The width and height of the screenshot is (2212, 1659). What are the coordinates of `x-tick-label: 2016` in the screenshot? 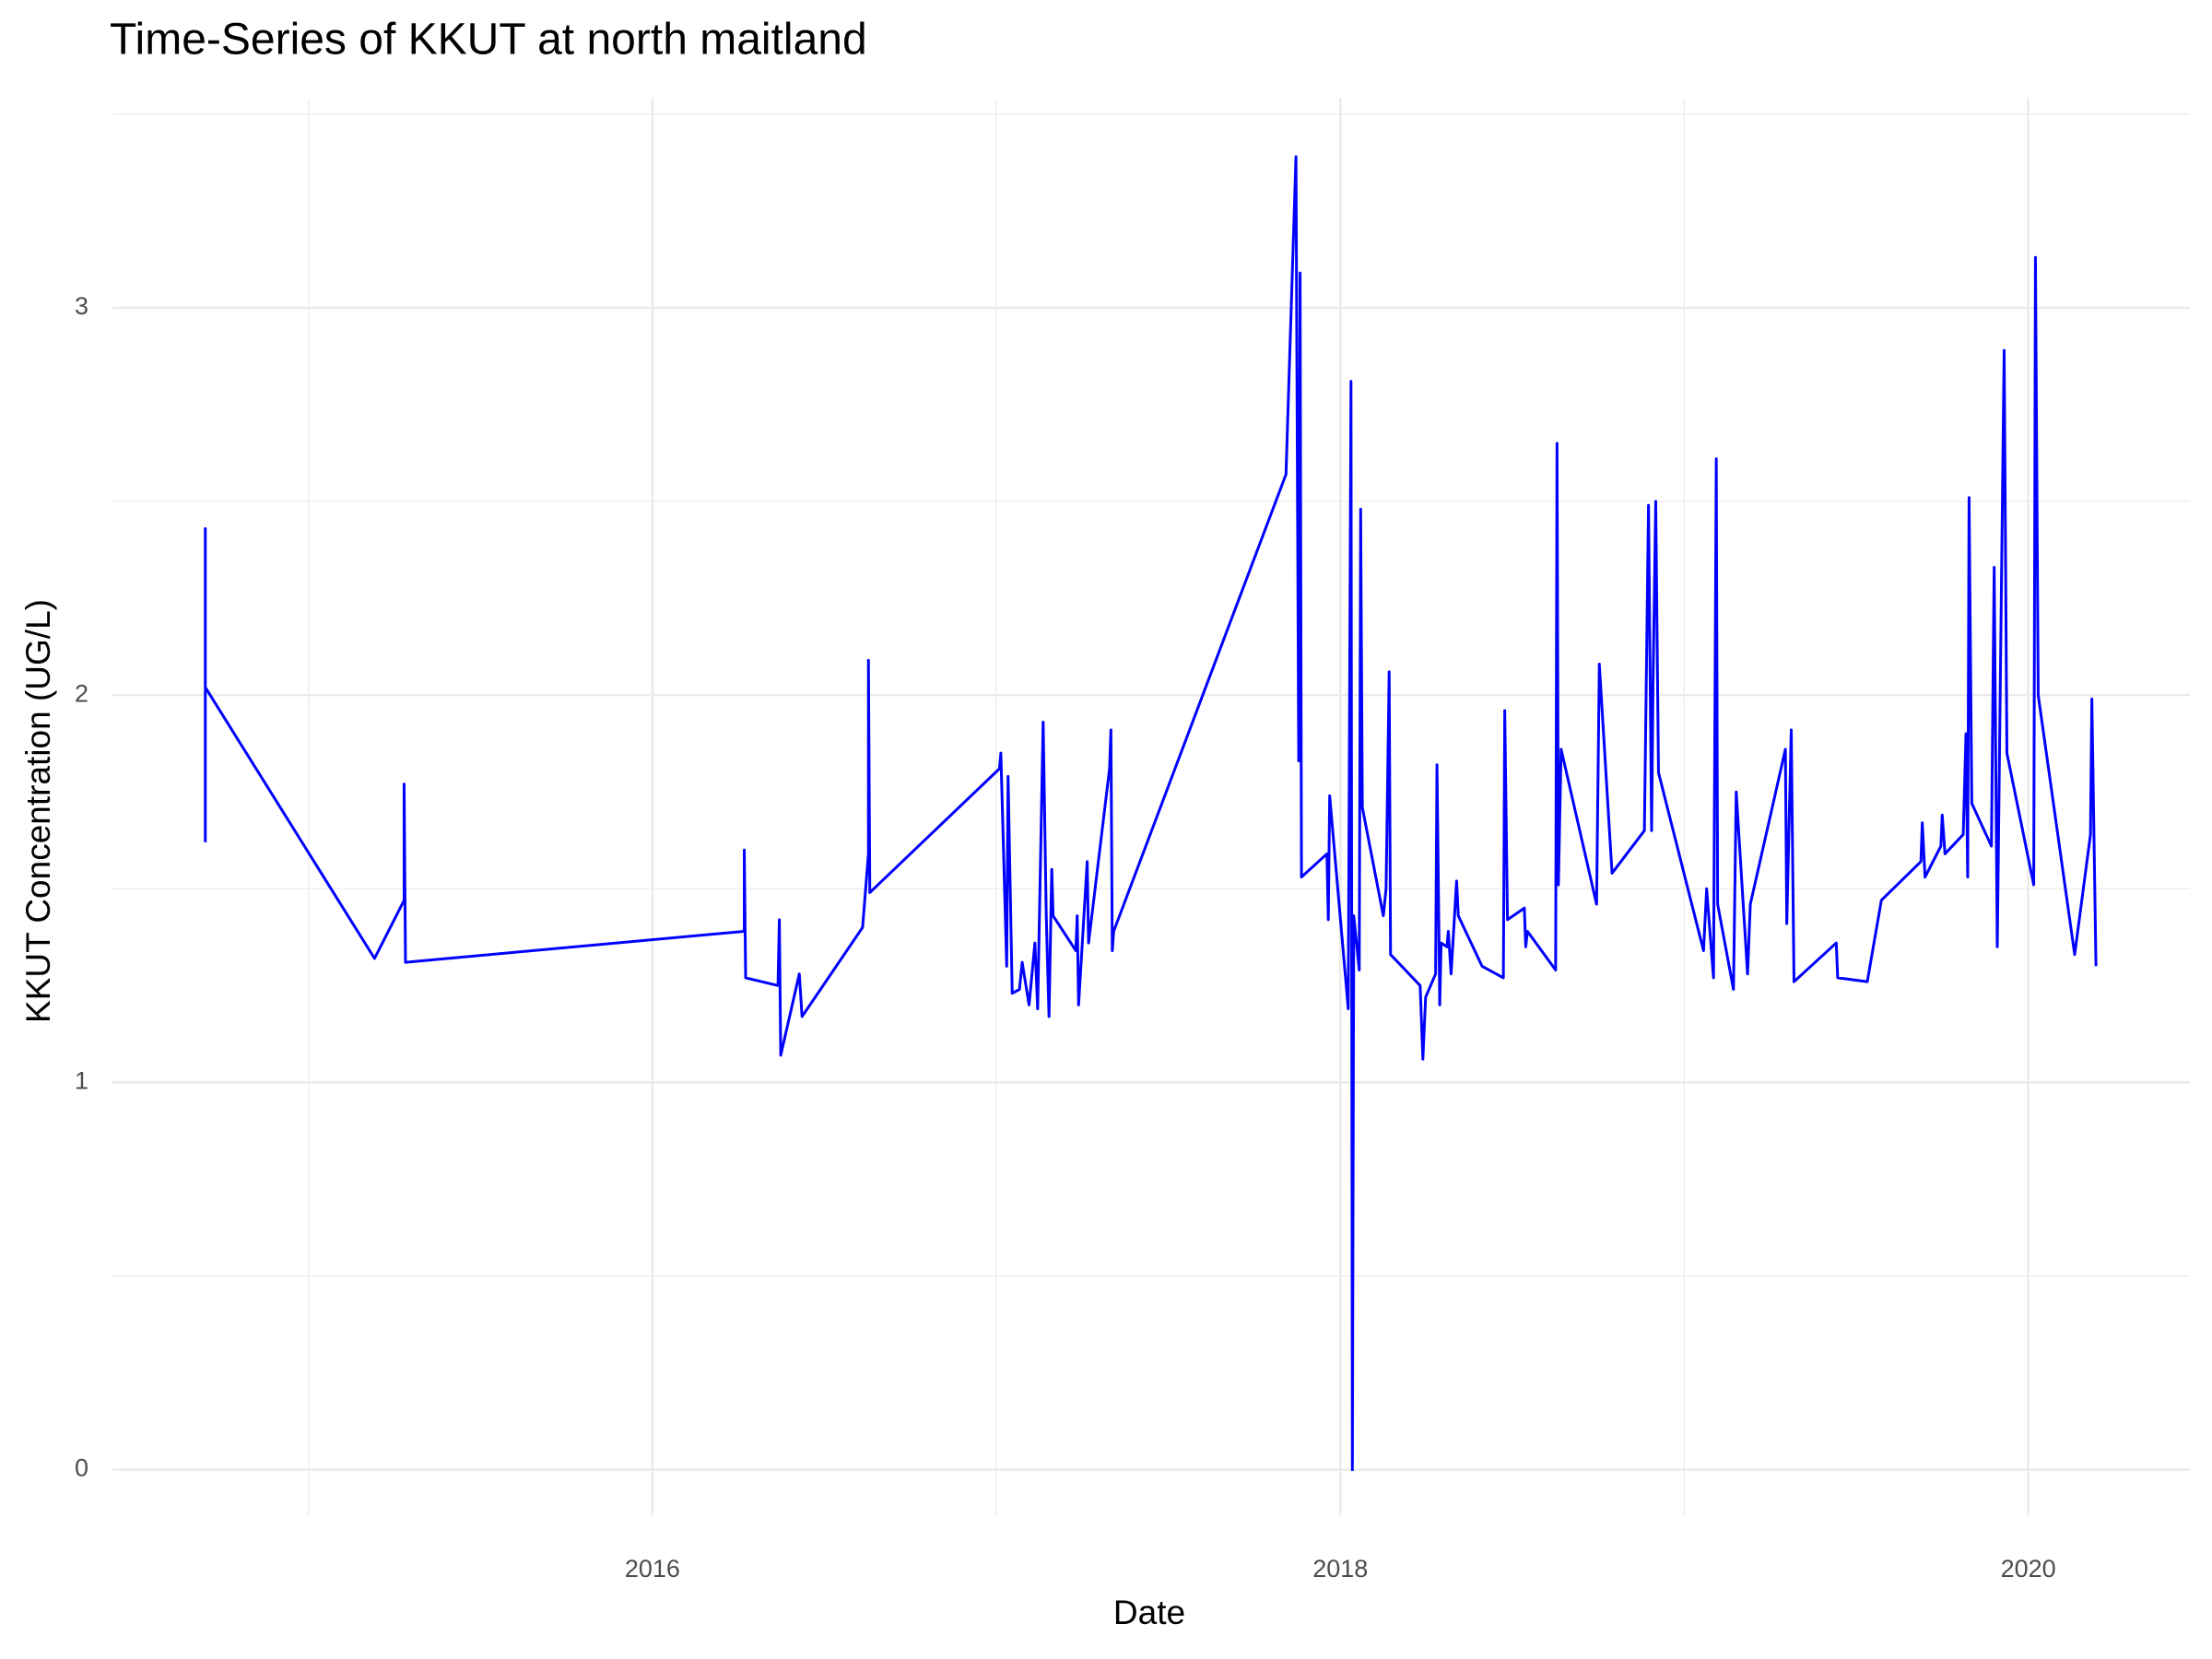 It's located at (652, 1569).